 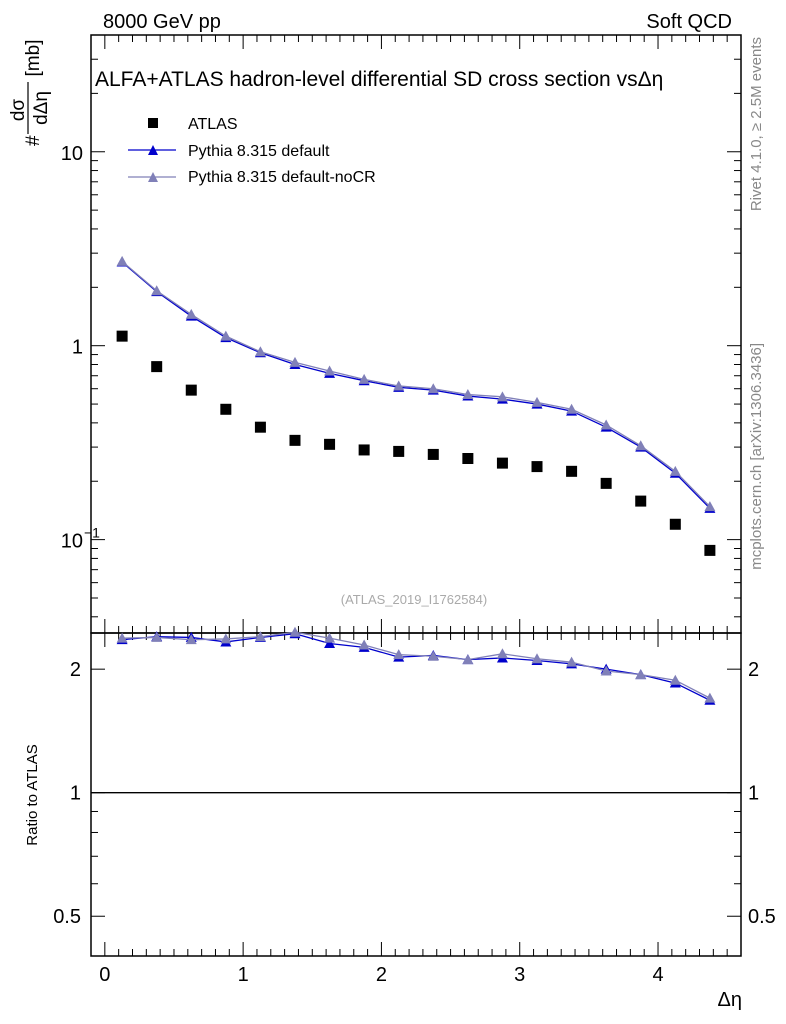 I want to click on ratio-ytick-label-left: 1, so click(x=75, y=794).